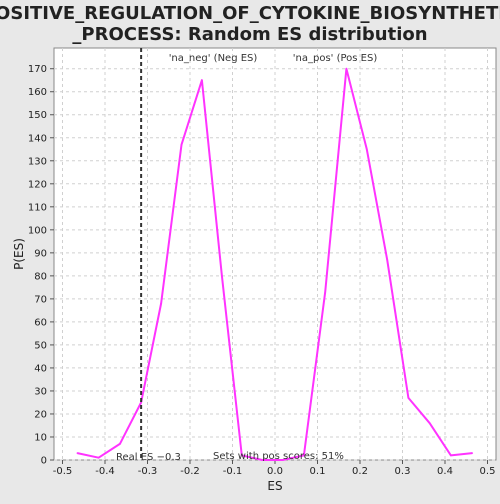 The image size is (500, 504). What do you see at coordinates (37, 138) in the screenshot?
I see `y-tick-label: 140` at bounding box center [37, 138].